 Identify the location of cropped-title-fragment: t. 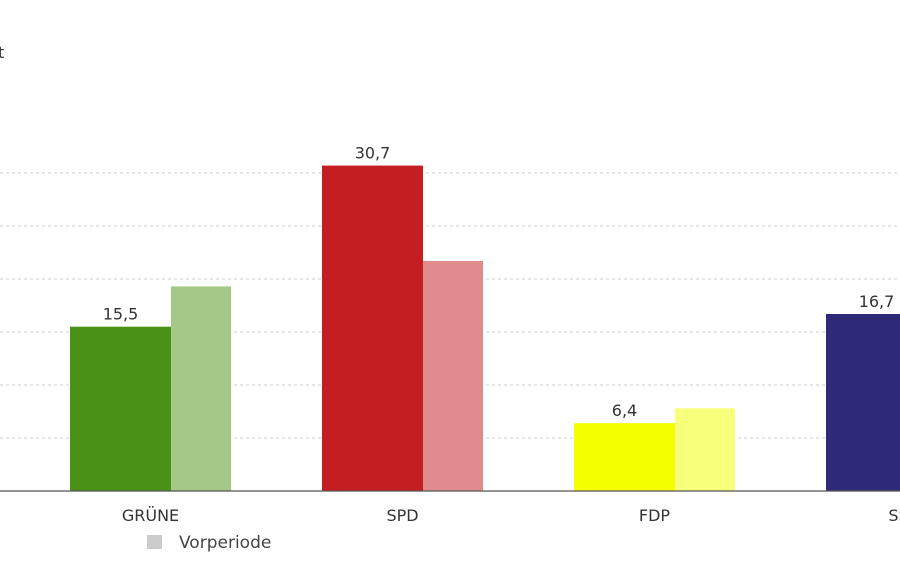
(2, 52).